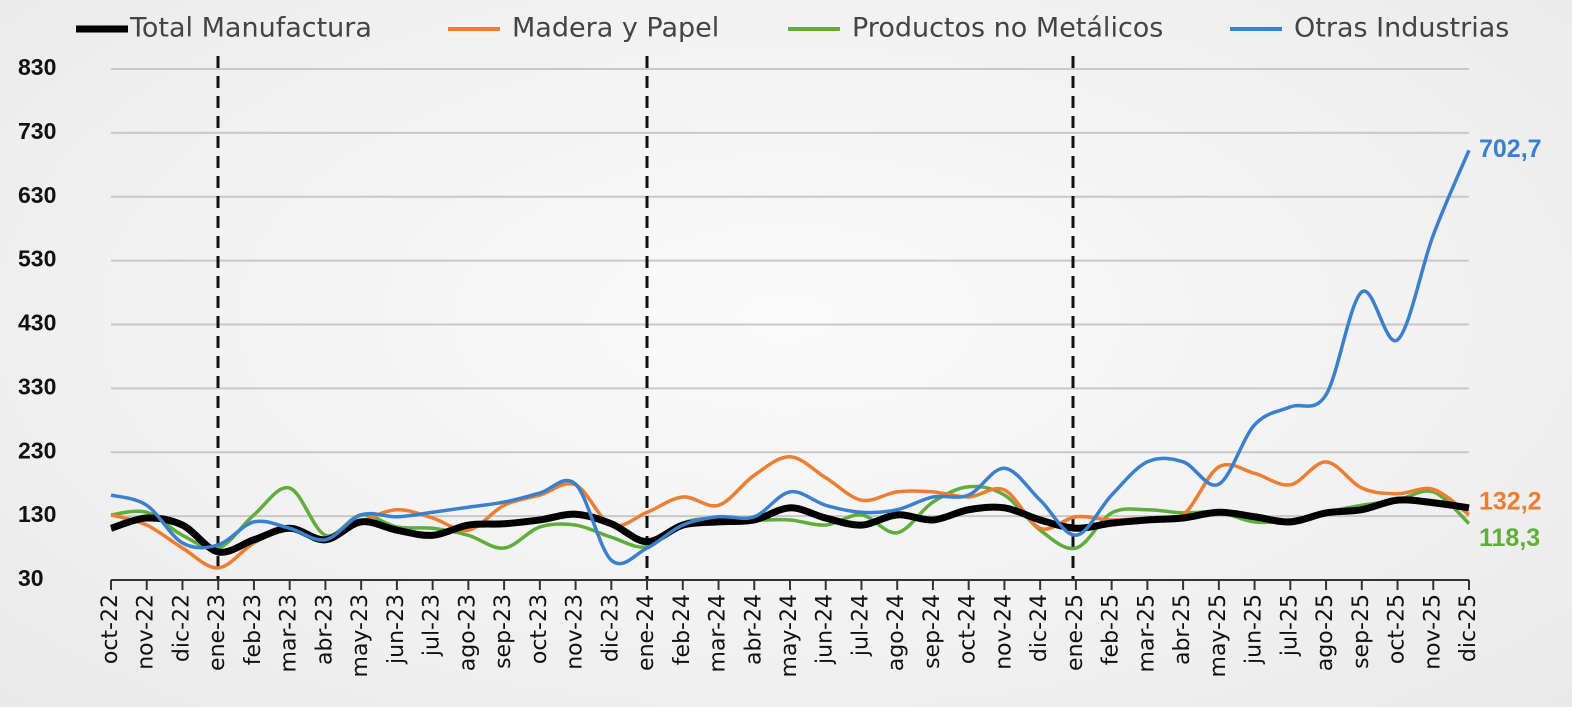 Image resolution: width=1572 pixels, height=707 pixels. I want to click on y-tick-label: 730, so click(37, 131).